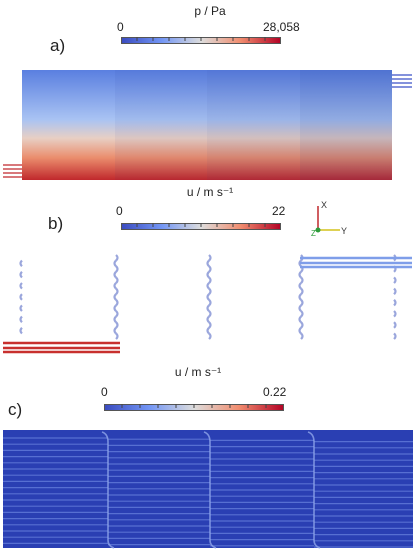 Image resolution: width=418 pixels, height=550 pixels. What do you see at coordinates (56, 223) in the screenshot?
I see `panel-b-label: b)` at bounding box center [56, 223].